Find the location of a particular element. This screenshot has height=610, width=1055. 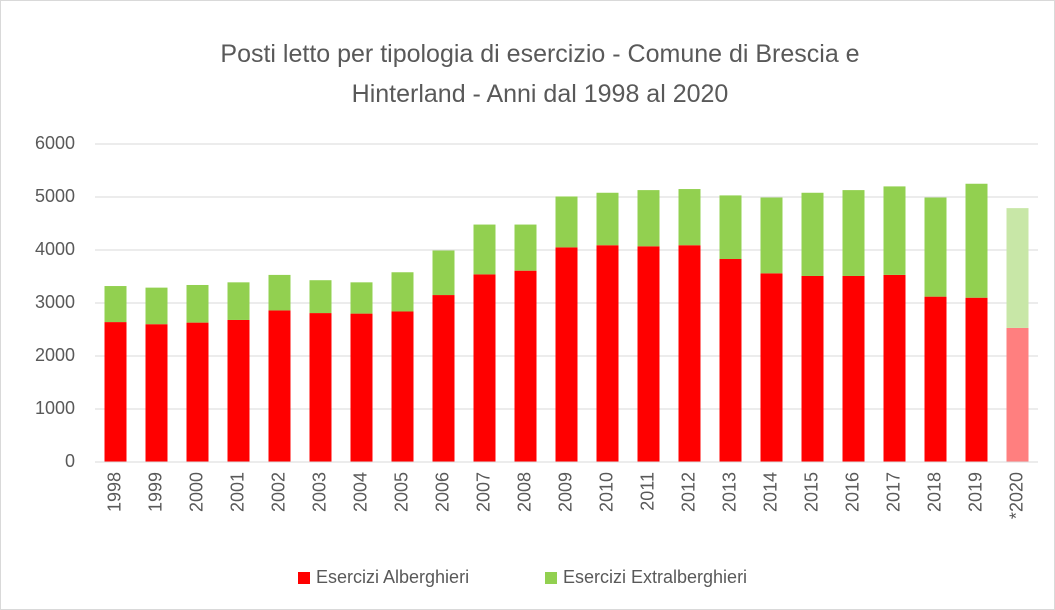

x-tick-label: 2010 is located at coordinates (606, 492).